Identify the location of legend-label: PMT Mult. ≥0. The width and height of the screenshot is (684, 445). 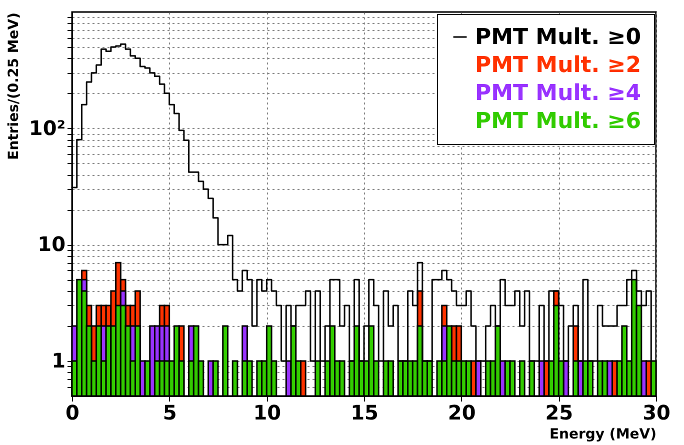
(558, 37).